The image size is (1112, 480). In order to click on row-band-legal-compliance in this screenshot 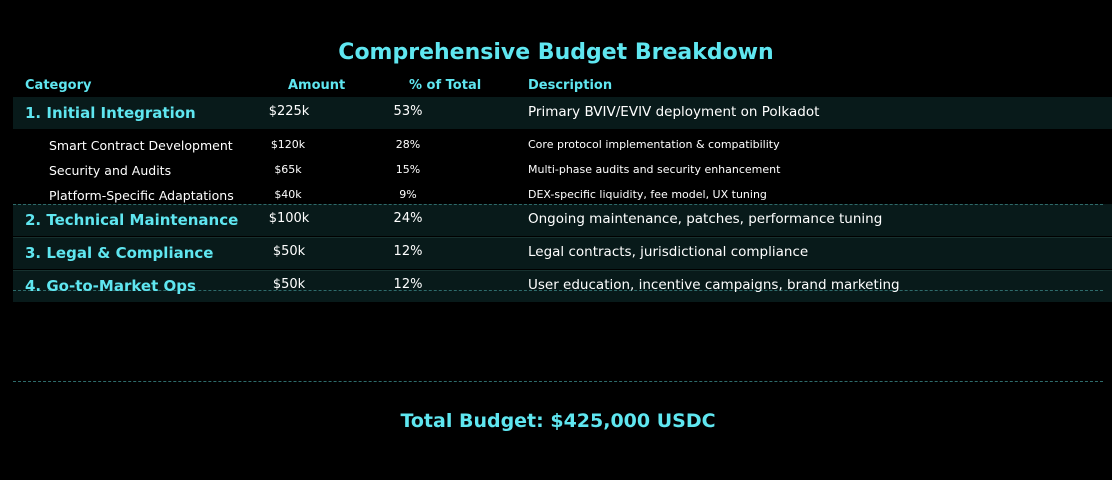, I will do `click(562, 253)`.